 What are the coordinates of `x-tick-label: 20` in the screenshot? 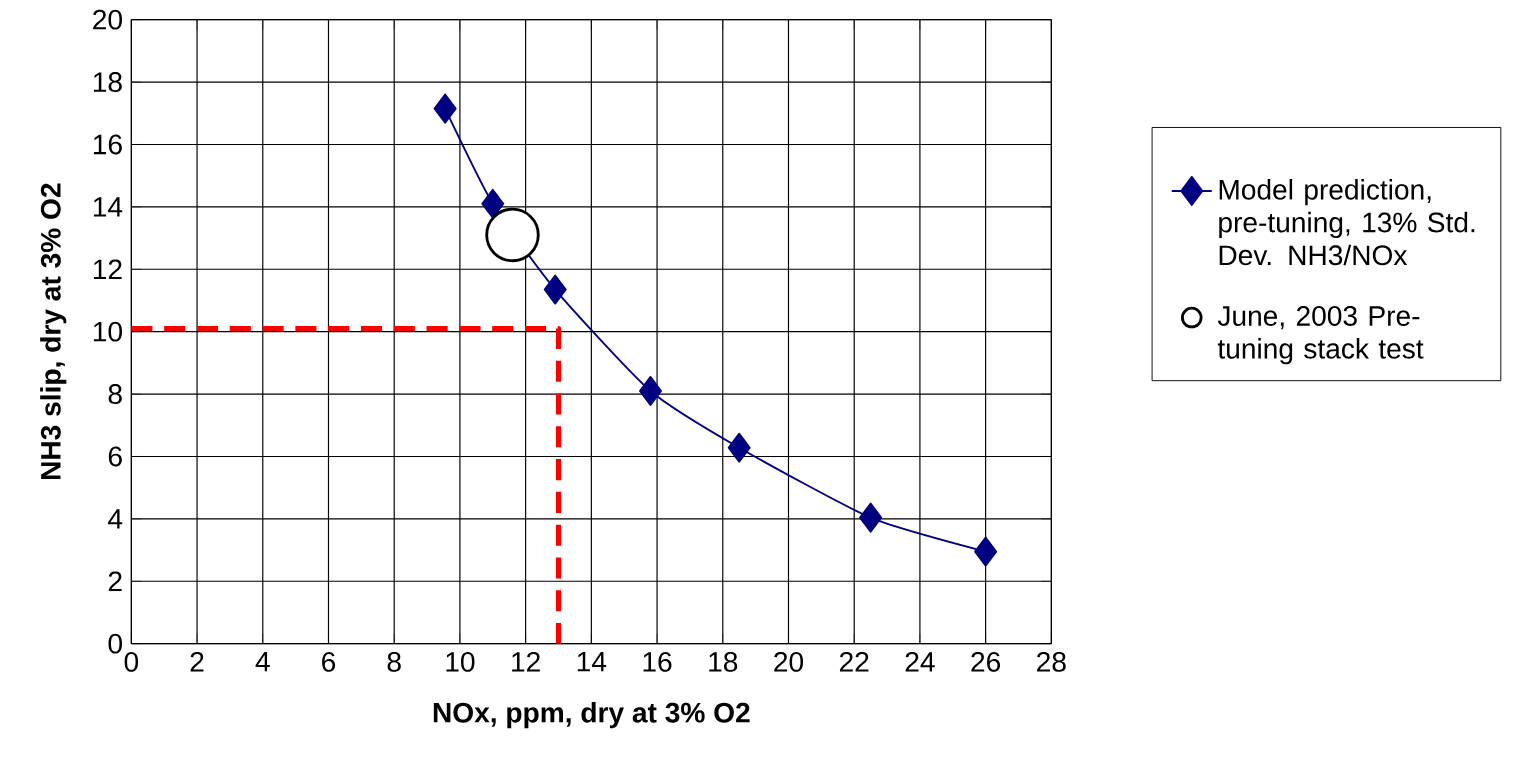 It's located at (789, 661).